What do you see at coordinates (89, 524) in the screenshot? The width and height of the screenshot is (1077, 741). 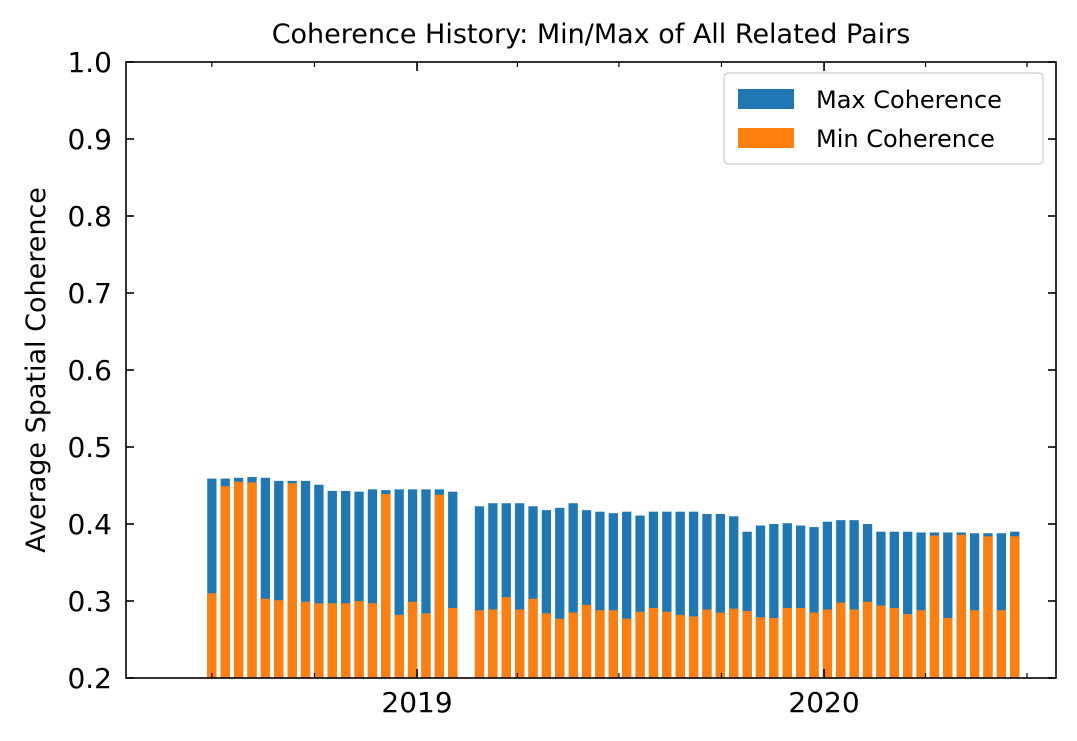 I see `y-tick-label: 0.4` at bounding box center [89, 524].